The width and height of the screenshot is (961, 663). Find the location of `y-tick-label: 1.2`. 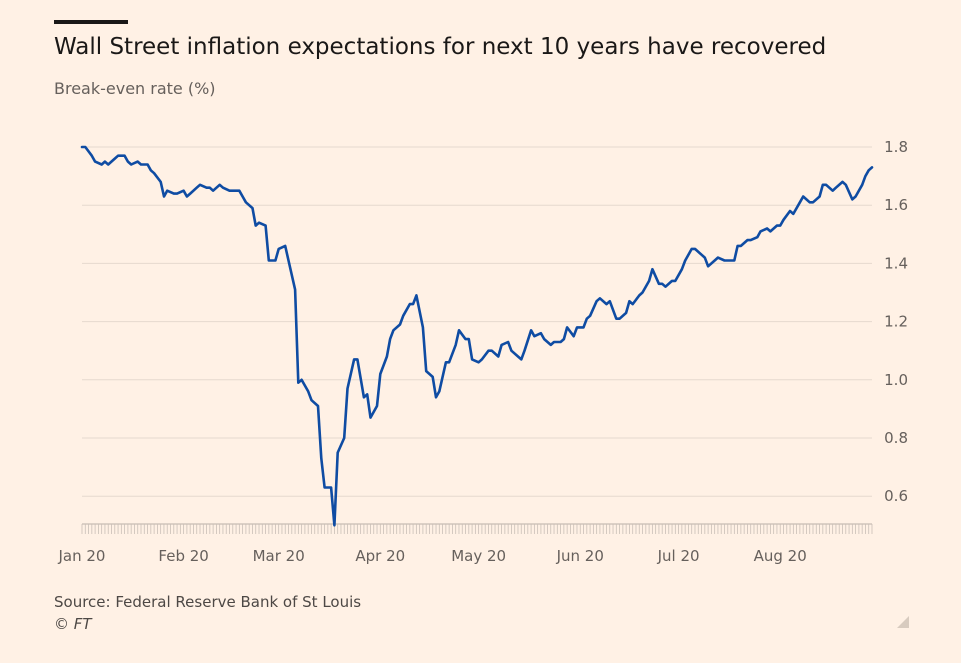

y-tick-label: 1.2 is located at coordinates (896, 322).